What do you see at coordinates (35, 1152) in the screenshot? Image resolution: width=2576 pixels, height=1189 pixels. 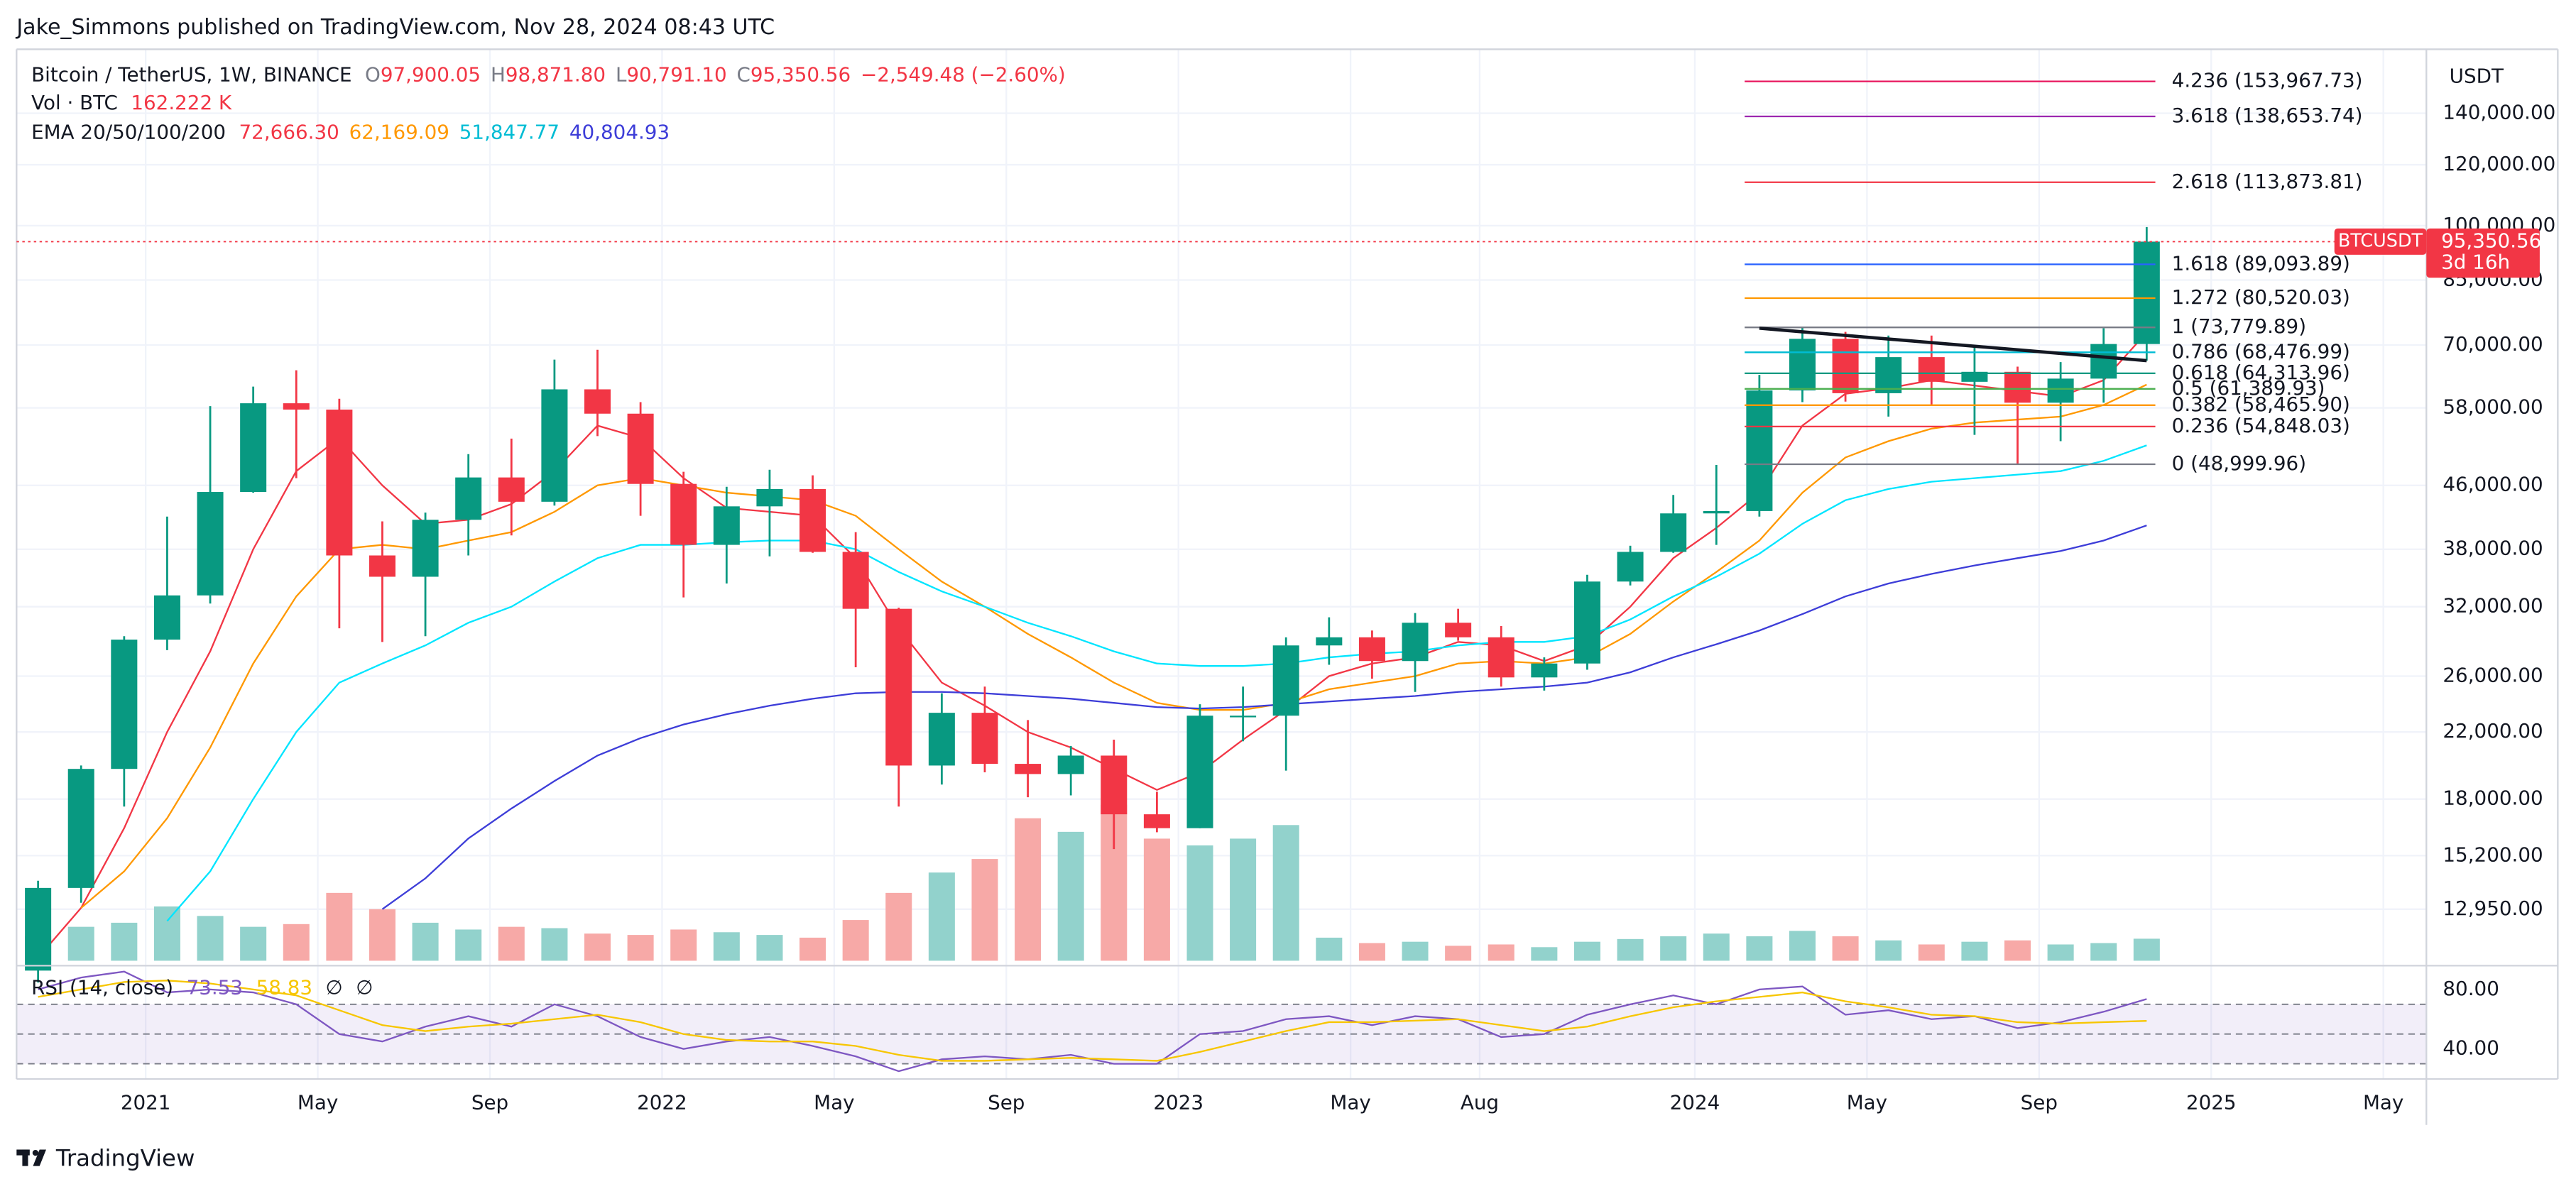 I see `logo-part` at bounding box center [35, 1152].